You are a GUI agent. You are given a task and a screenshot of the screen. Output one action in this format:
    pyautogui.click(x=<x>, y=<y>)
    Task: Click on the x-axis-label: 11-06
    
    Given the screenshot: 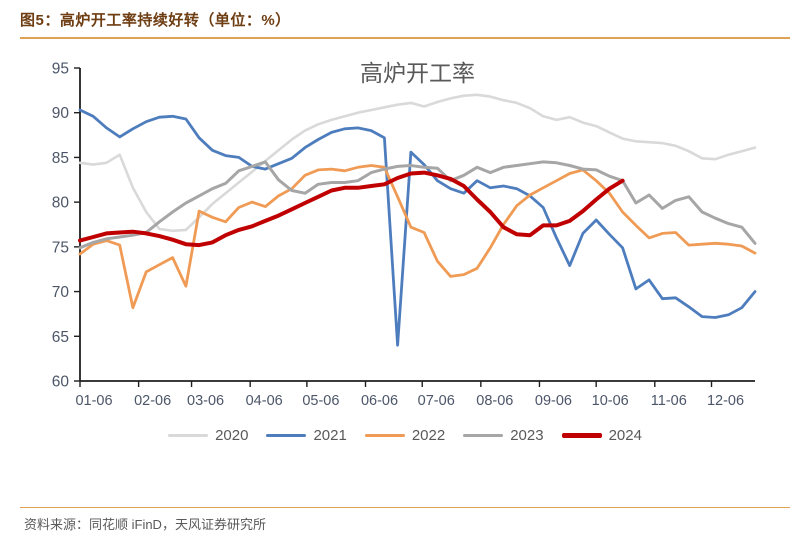 What is the action you would take?
    pyautogui.click(x=669, y=401)
    